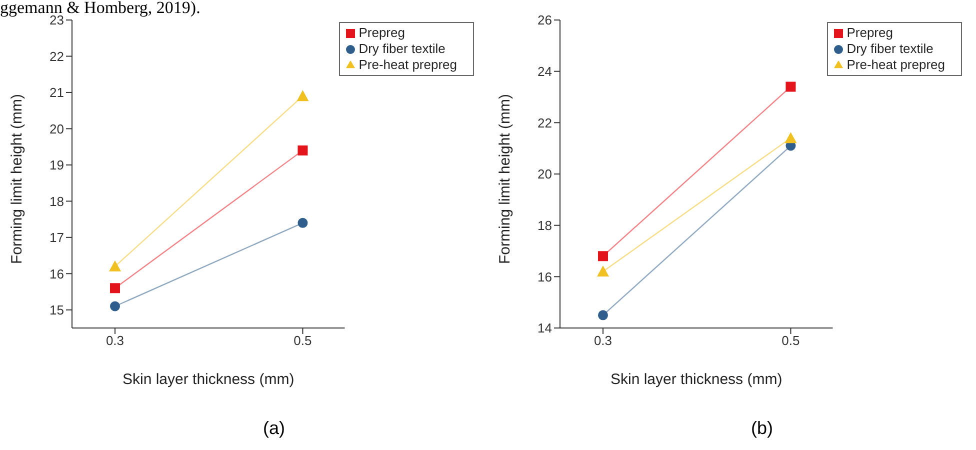 The height and width of the screenshot is (450, 976). What do you see at coordinates (545, 71) in the screenshot?
I see `y-tick-label: 24` at bounding box center [545, 71].